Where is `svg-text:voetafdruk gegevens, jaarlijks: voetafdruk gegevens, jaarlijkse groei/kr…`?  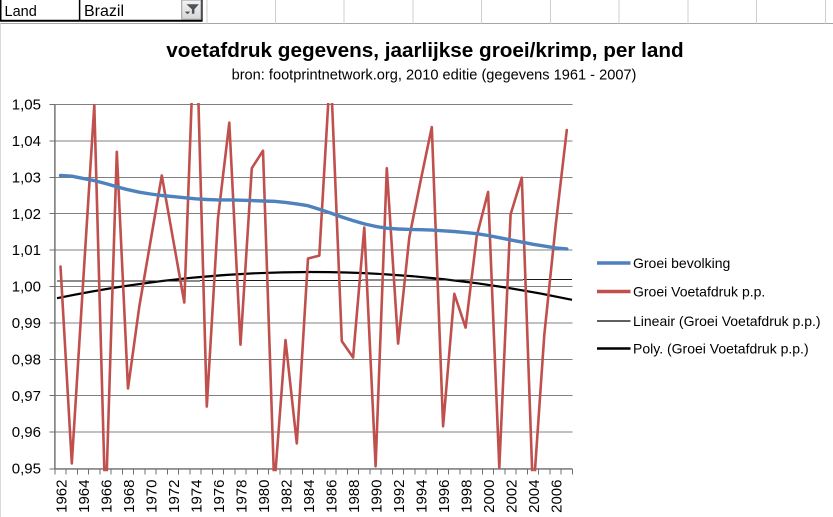 svg-text:voetafdruk gegevens, jaarlijks: voetafdruk gegevens, jaarlijkse groei/kr… is located at coordinates (424, 50).